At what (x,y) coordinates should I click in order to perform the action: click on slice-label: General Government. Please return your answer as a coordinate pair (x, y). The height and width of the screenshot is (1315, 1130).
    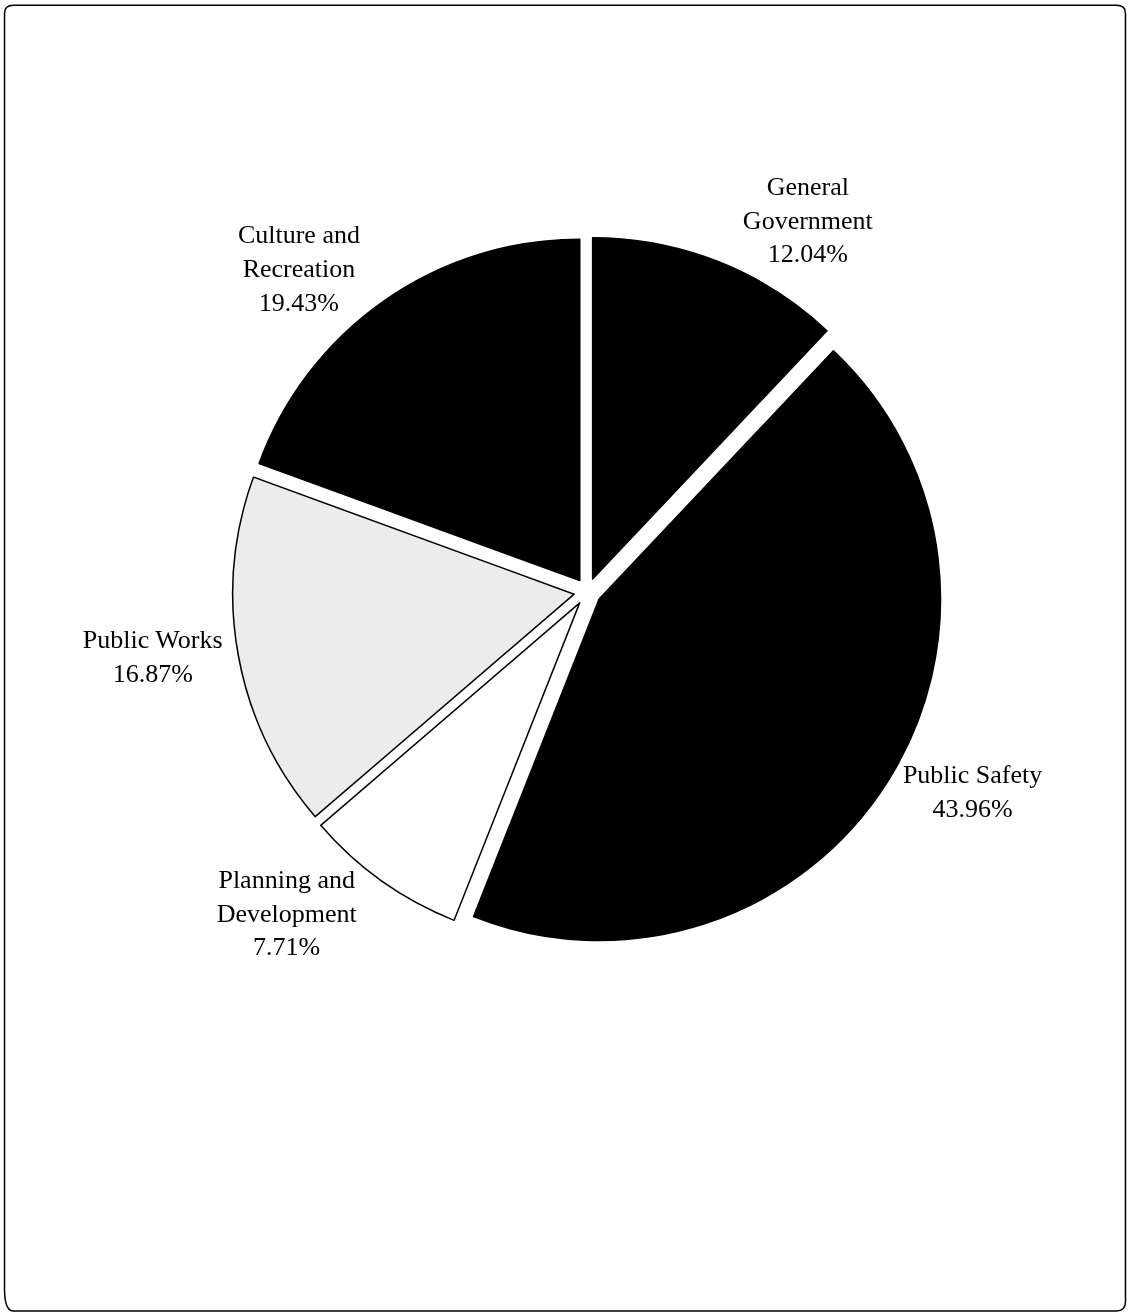
    Looking at the image, I should click on (808, 203).